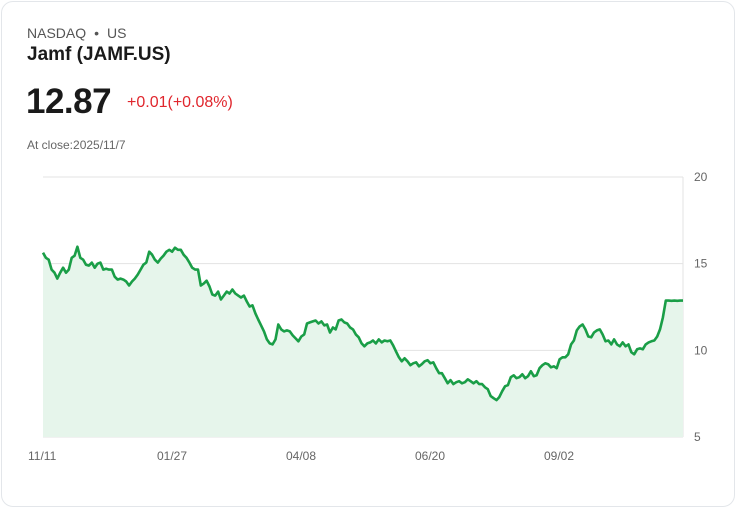  What do you see at coordinates (559, 456) in the screenshot?
I see `x-tick-label: 09/02` at bounding box center [559, 456].